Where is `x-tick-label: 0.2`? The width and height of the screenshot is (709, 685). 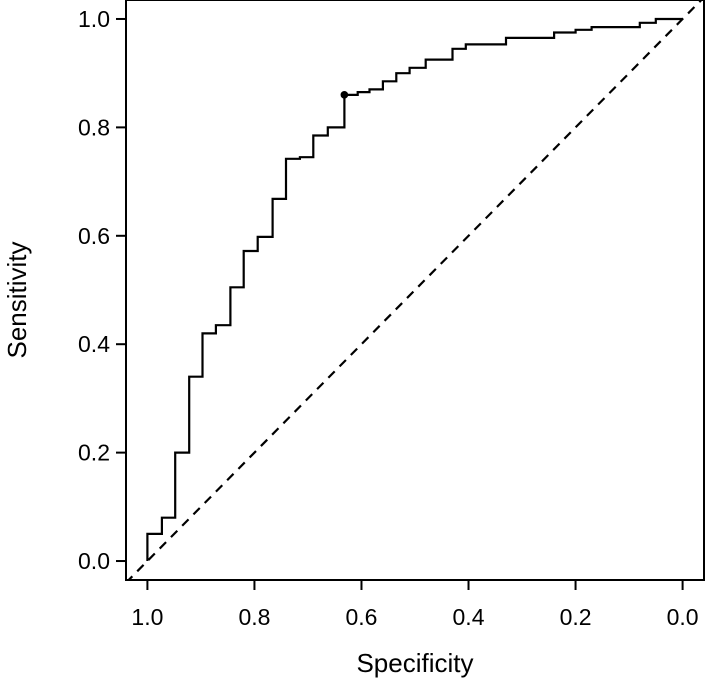 x-tick-label: 0.2 is located at coordinates (576, 617).